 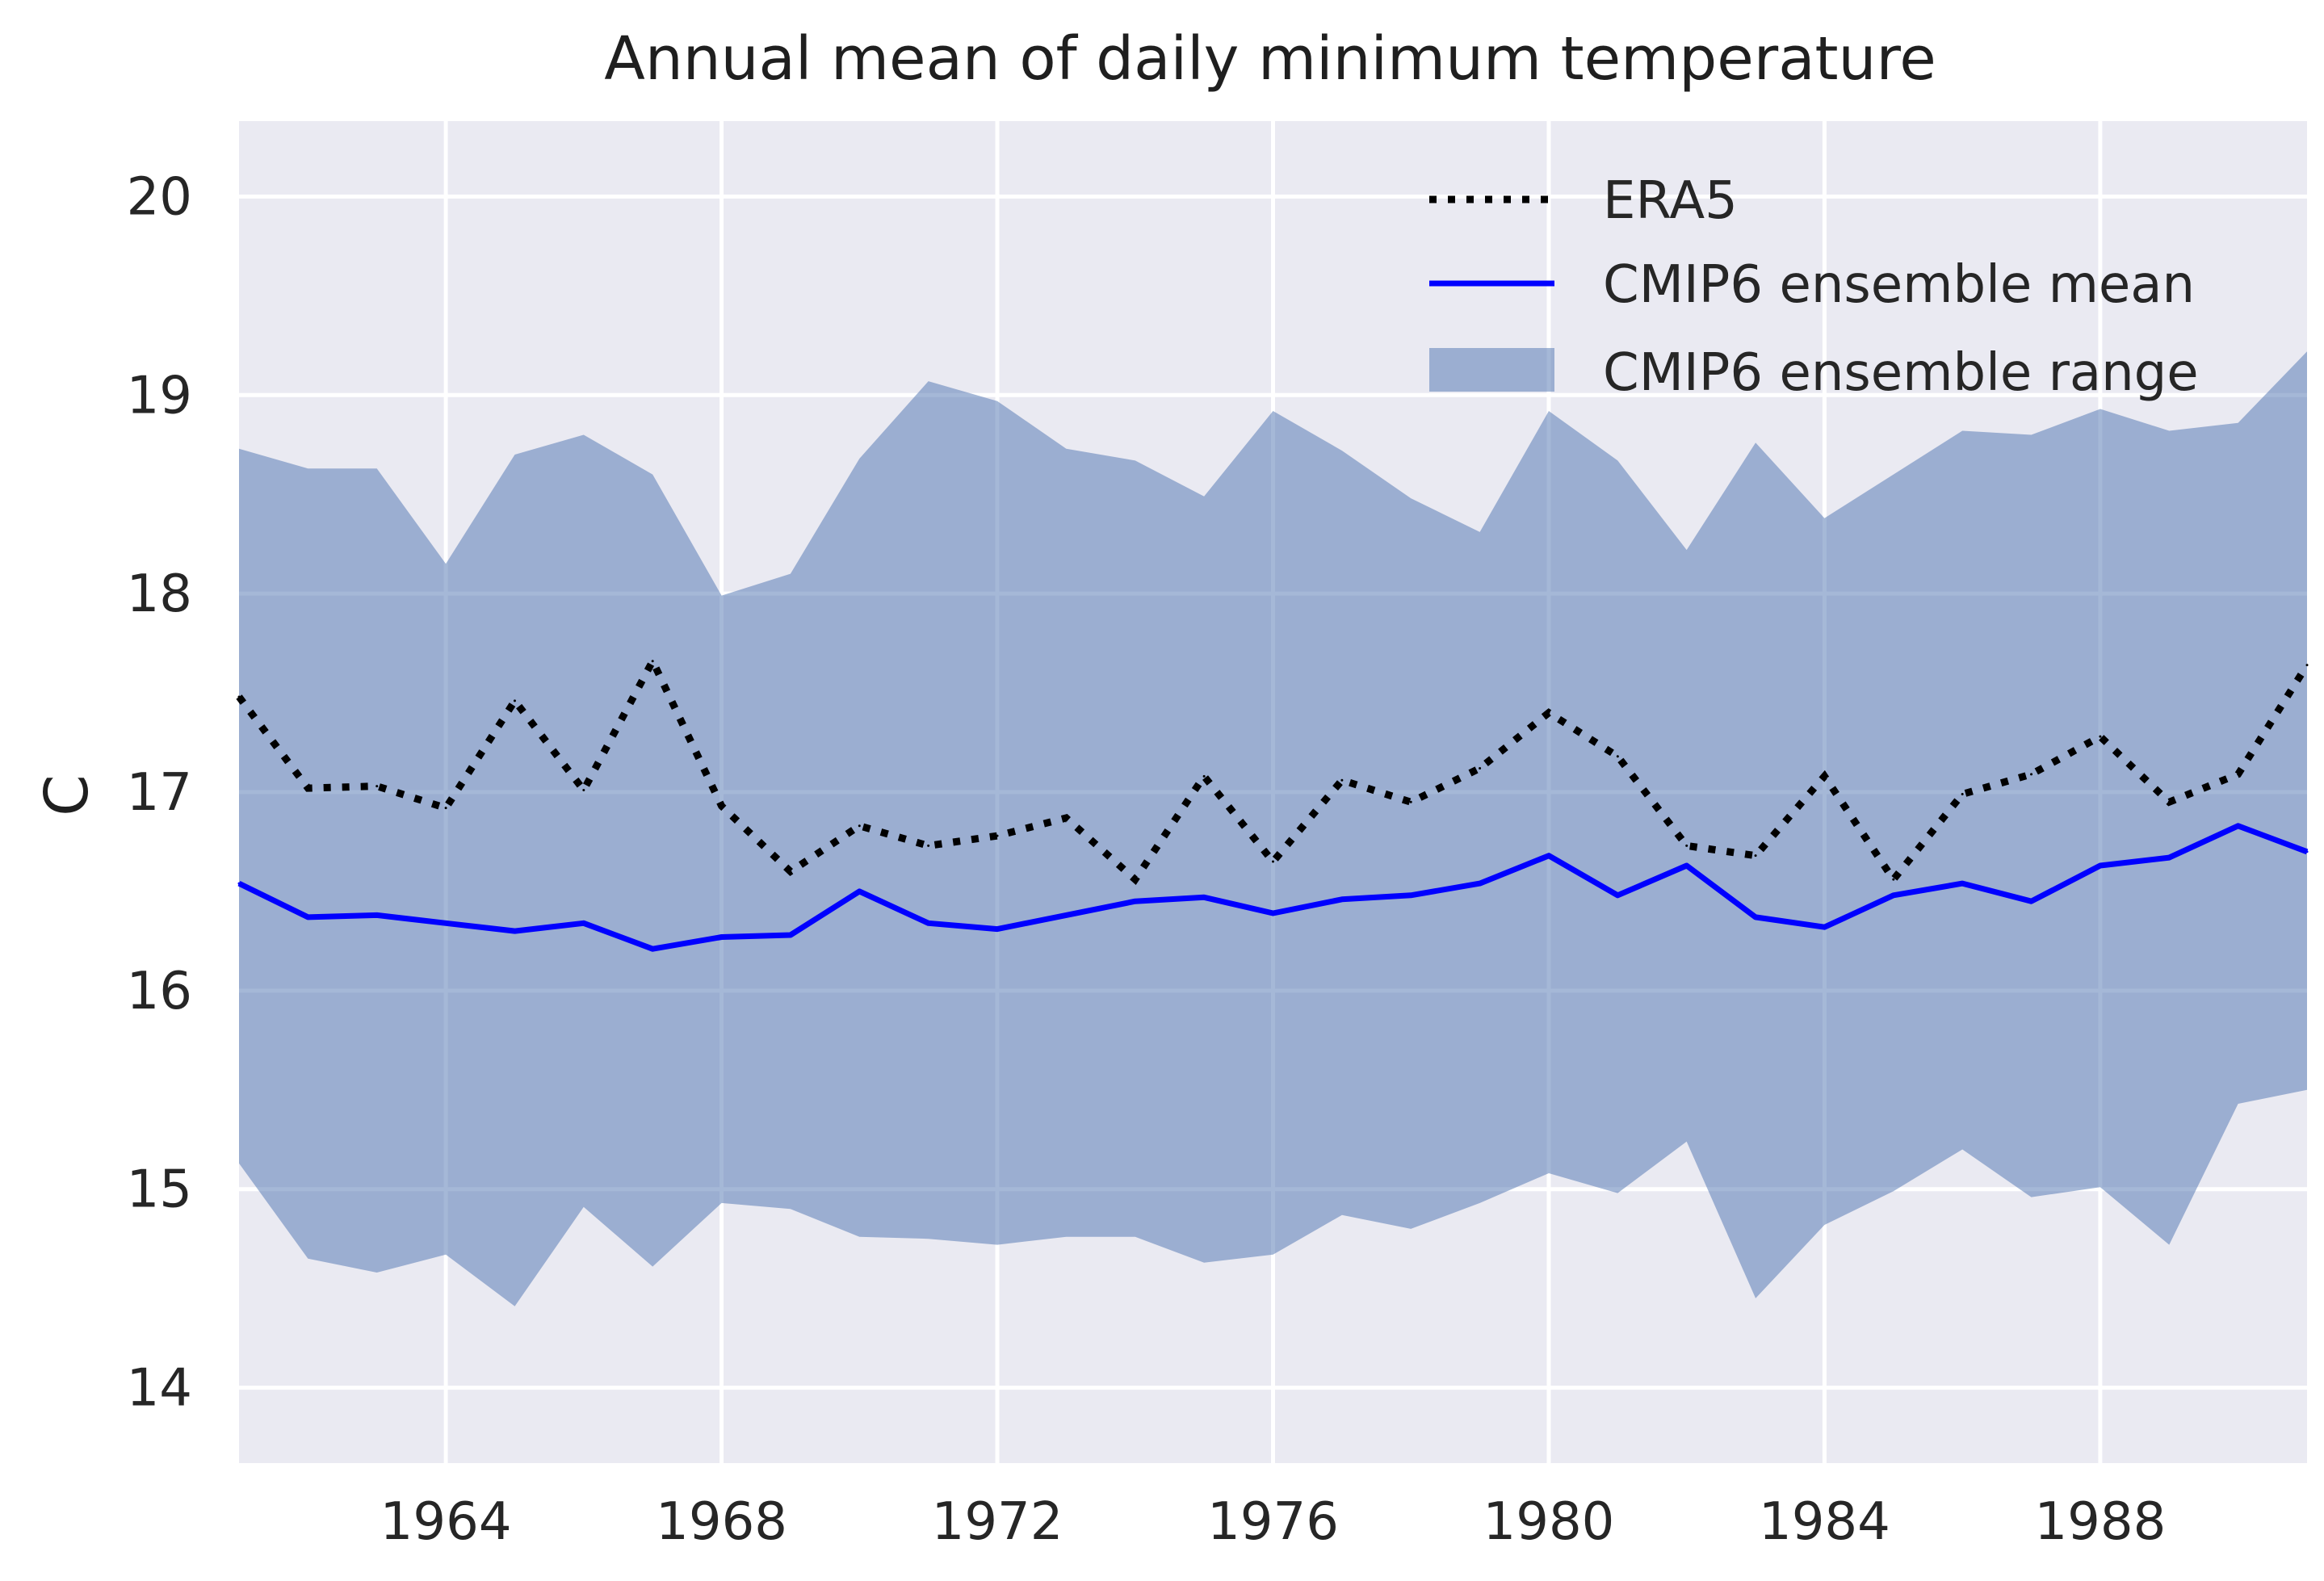 What do you see at coordinates (1670, 201) in the screenshot?
I see `legend-label: ERA5` at bounding box center [1670, 201].